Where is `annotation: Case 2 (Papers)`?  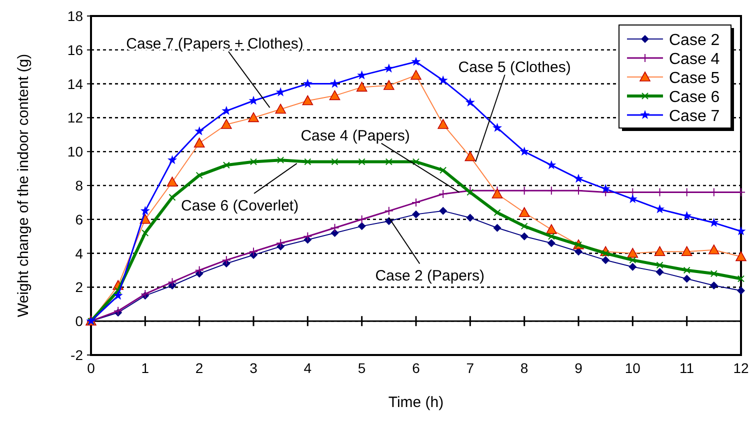
annotation: Case 2 (Papers) is located at coordinates (430, 276).